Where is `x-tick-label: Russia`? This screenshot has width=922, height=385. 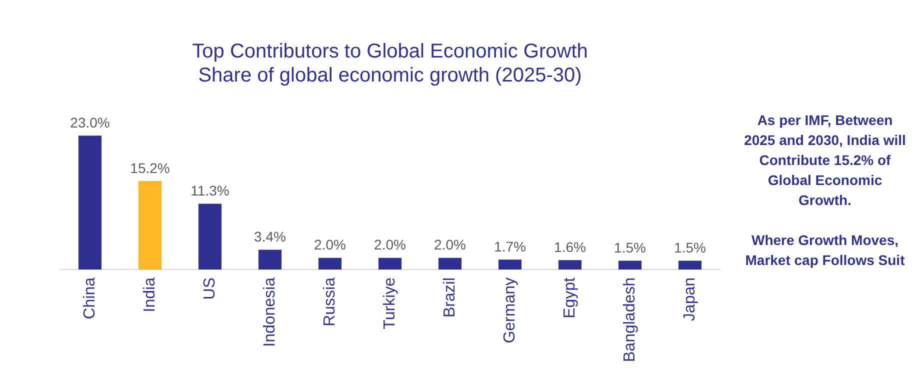
x-tick-label: Russia is located at coordinates (329, 301).